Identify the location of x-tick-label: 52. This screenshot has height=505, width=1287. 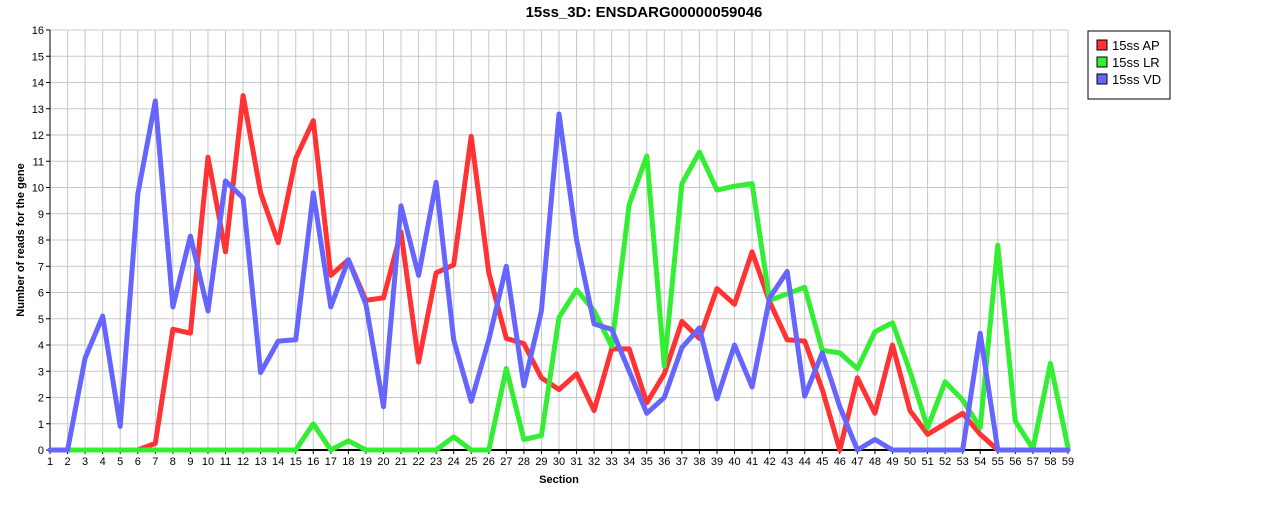
(945, 462).